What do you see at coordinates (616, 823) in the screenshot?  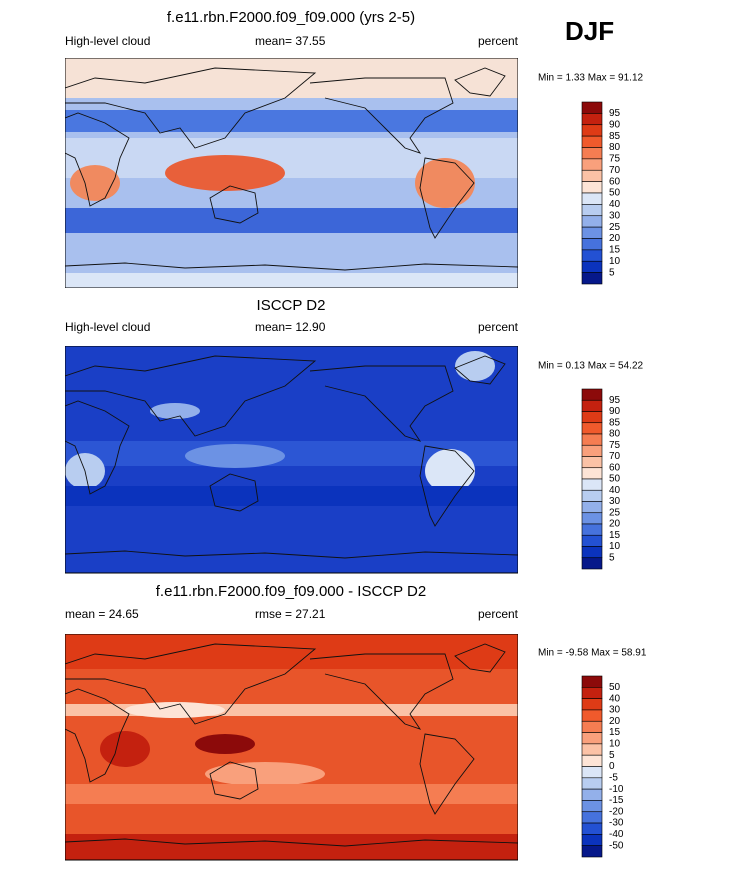 I see `colorbar-label: -30` at bounding box center [616, 823].